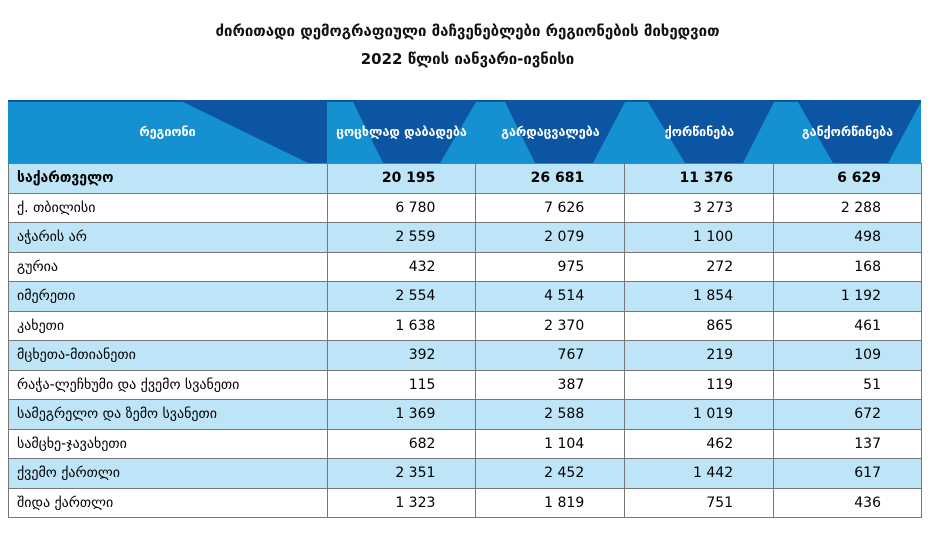 Image resolution: width=935 pixels, height=535 pixels. What do you see at coordinates (699, 296) in the screenshot?
I see `value-cell: 1 854` at bounding box center [699, 296].